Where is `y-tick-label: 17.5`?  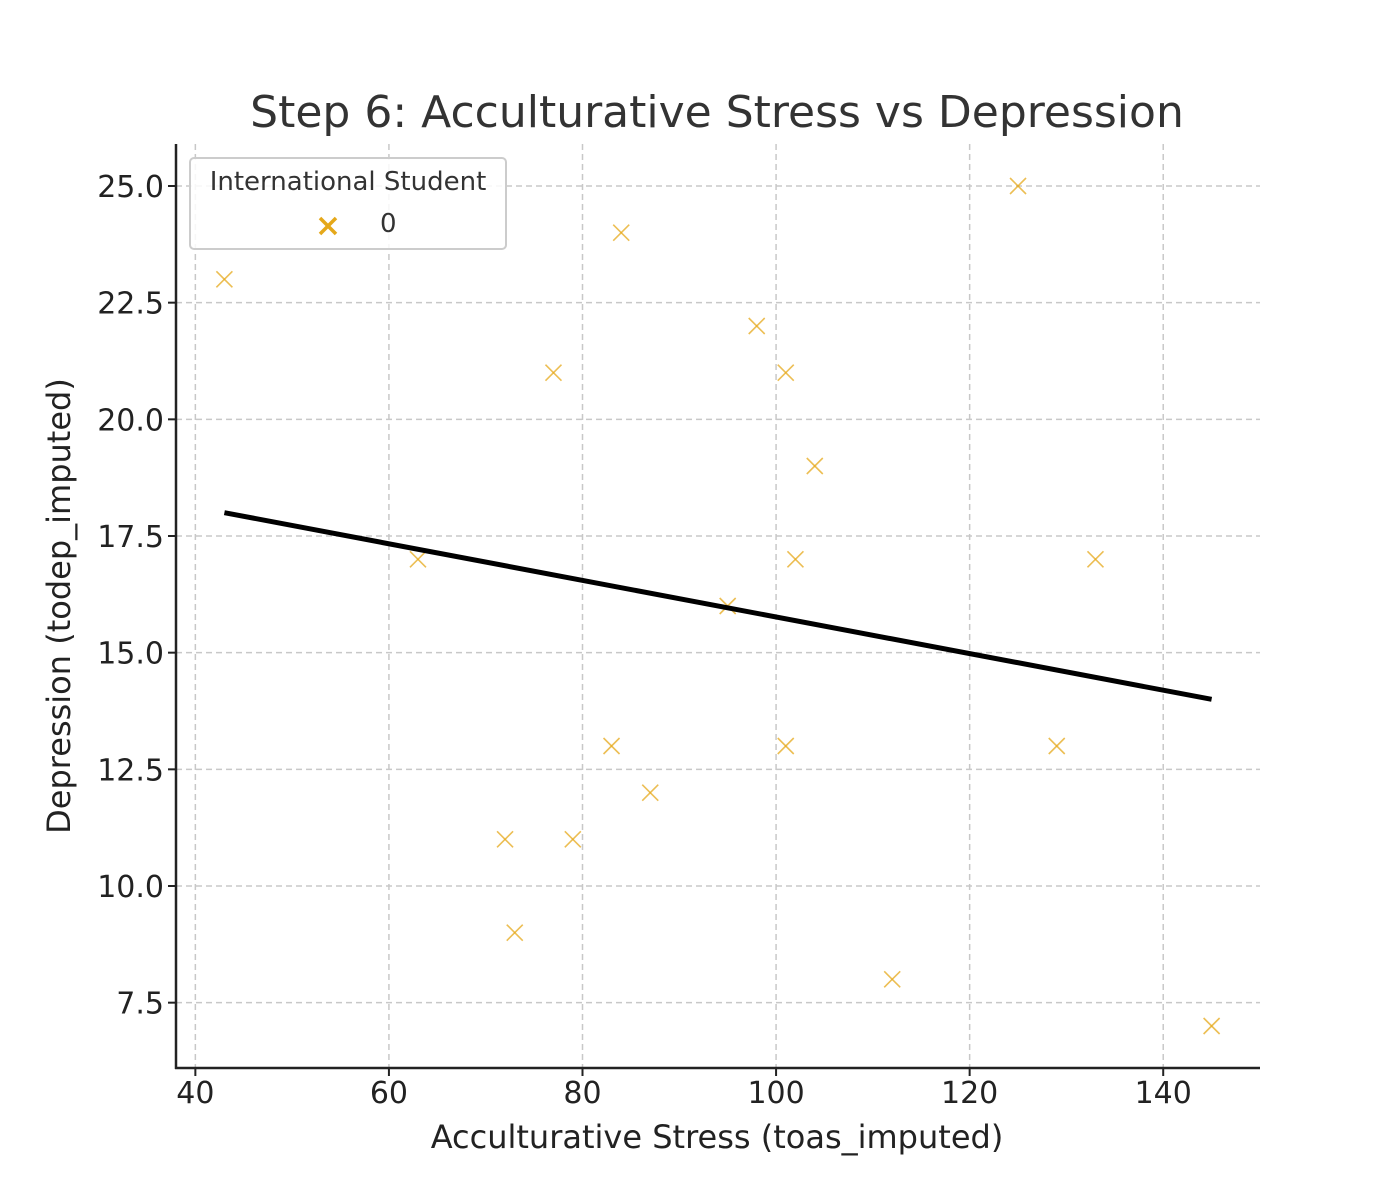
y-tick-label: 17.5 is located at coordinates (130, 537).